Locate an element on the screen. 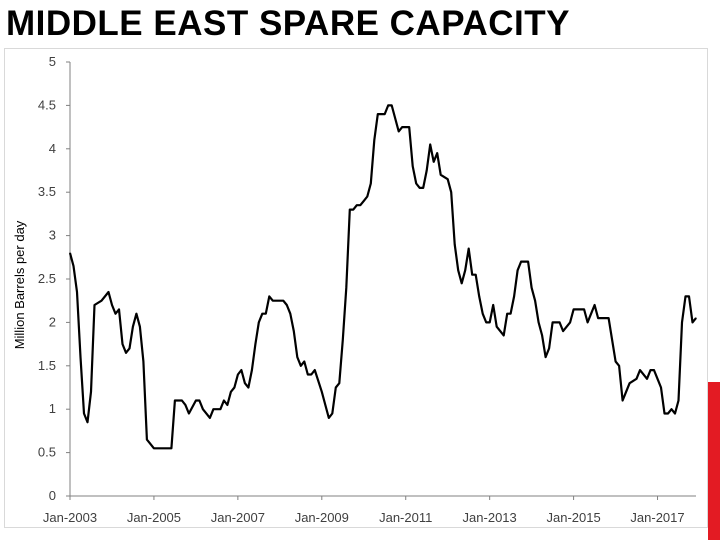 Image resolution: width=720 pixels, height=540 pixels. x-tick-label: Jan-2015 is located at coordinates (573, 517).